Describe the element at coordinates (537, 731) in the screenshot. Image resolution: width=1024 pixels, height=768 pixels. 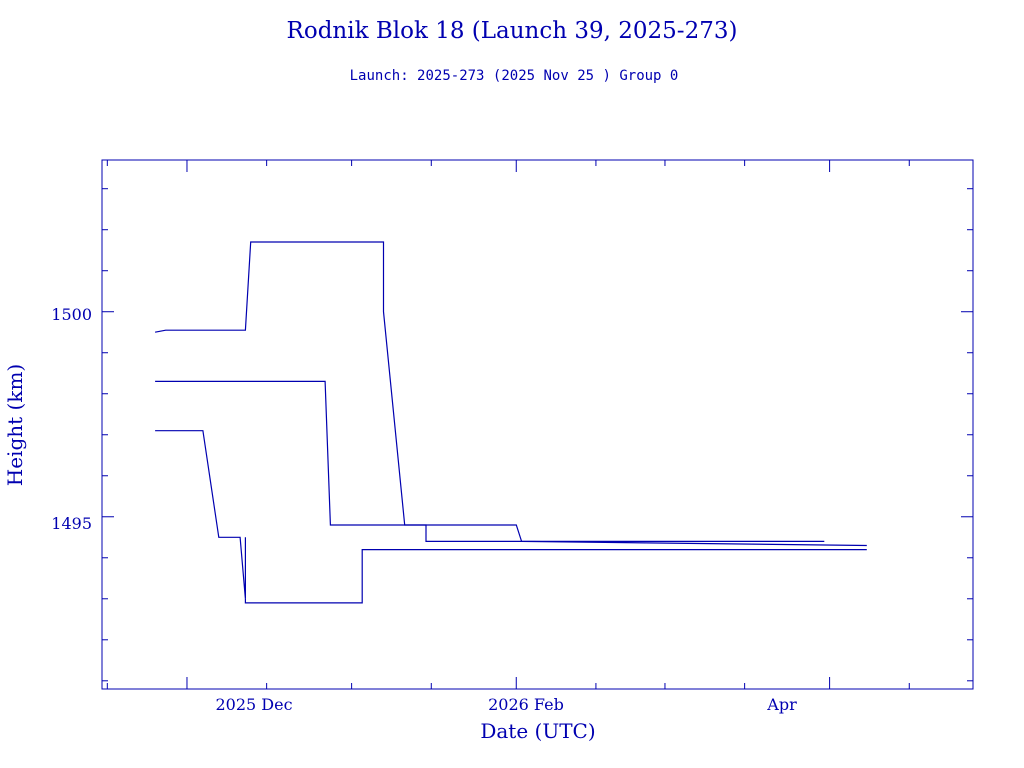
I see `x-axis-label: Date (UTC)` at that location.